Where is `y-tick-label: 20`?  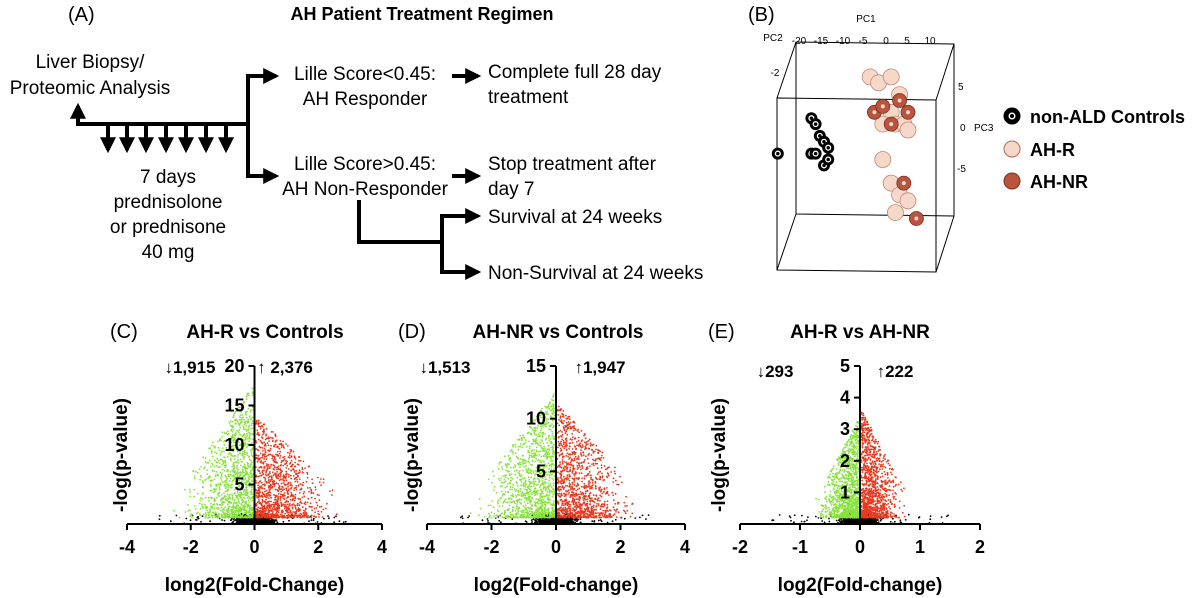
y-tick-label: 20 is located at coordinates (234, 366).